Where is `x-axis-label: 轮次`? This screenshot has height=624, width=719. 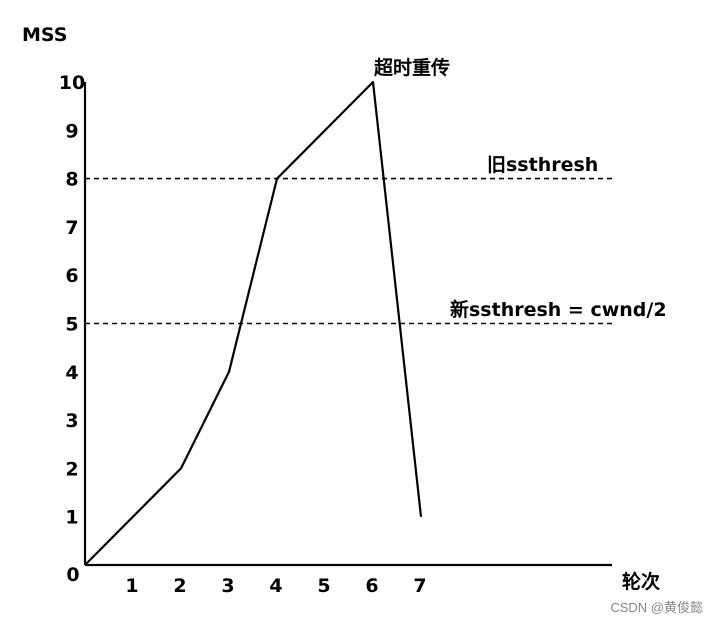 x-axis-label: 轮次 is located at coordinates (641, 581).